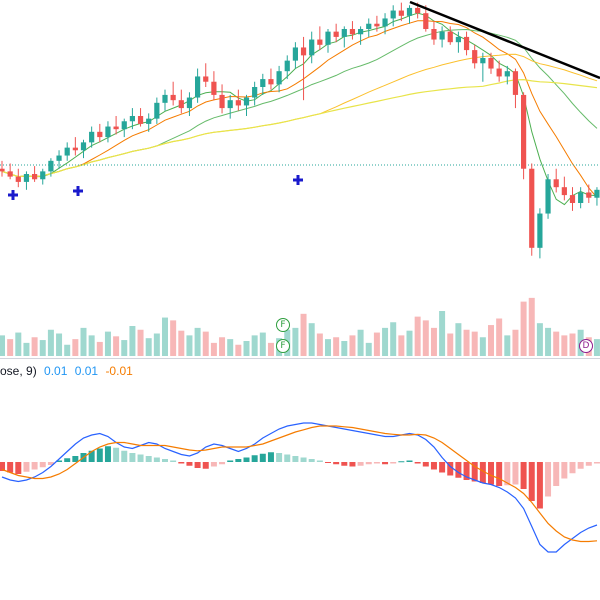 Image resolution: width=600 pixels, height=600 pixels. What do you see at coordinates (13, 195) in the screenshot?
I see `plus-marker` at bounding box center [13, 195].